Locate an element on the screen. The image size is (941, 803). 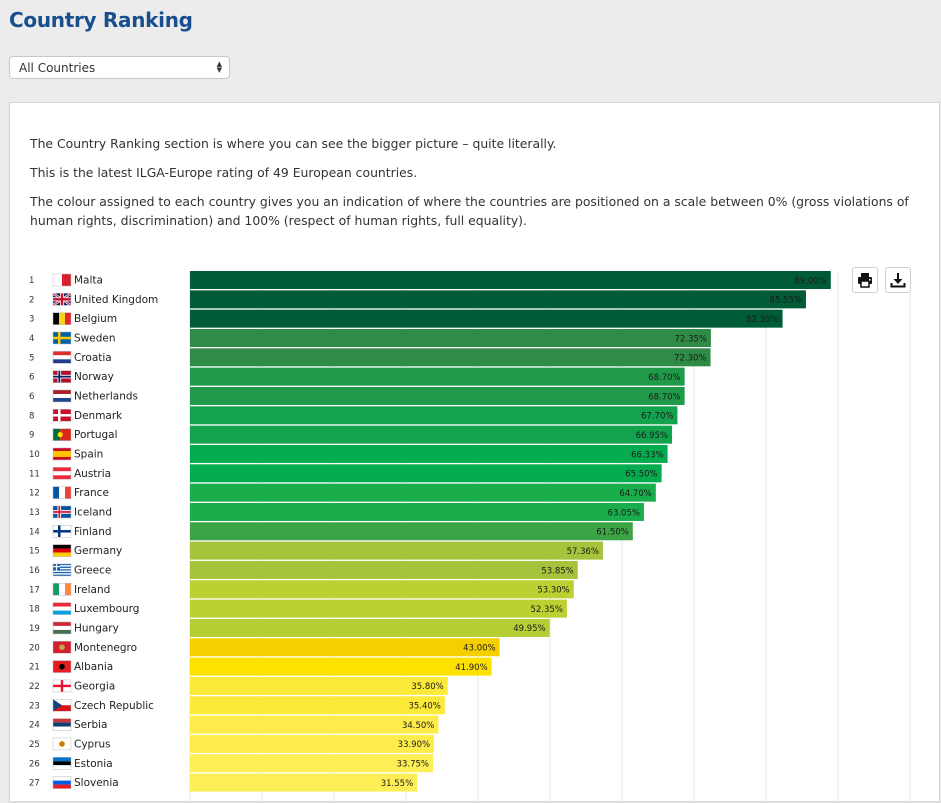
country-label: United Kingdom is located at coordinates (116, 300).